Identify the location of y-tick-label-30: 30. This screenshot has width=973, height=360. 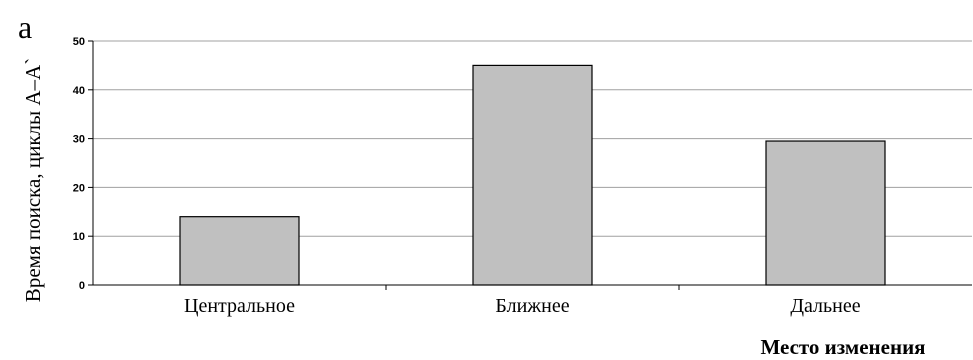
(79, 140).